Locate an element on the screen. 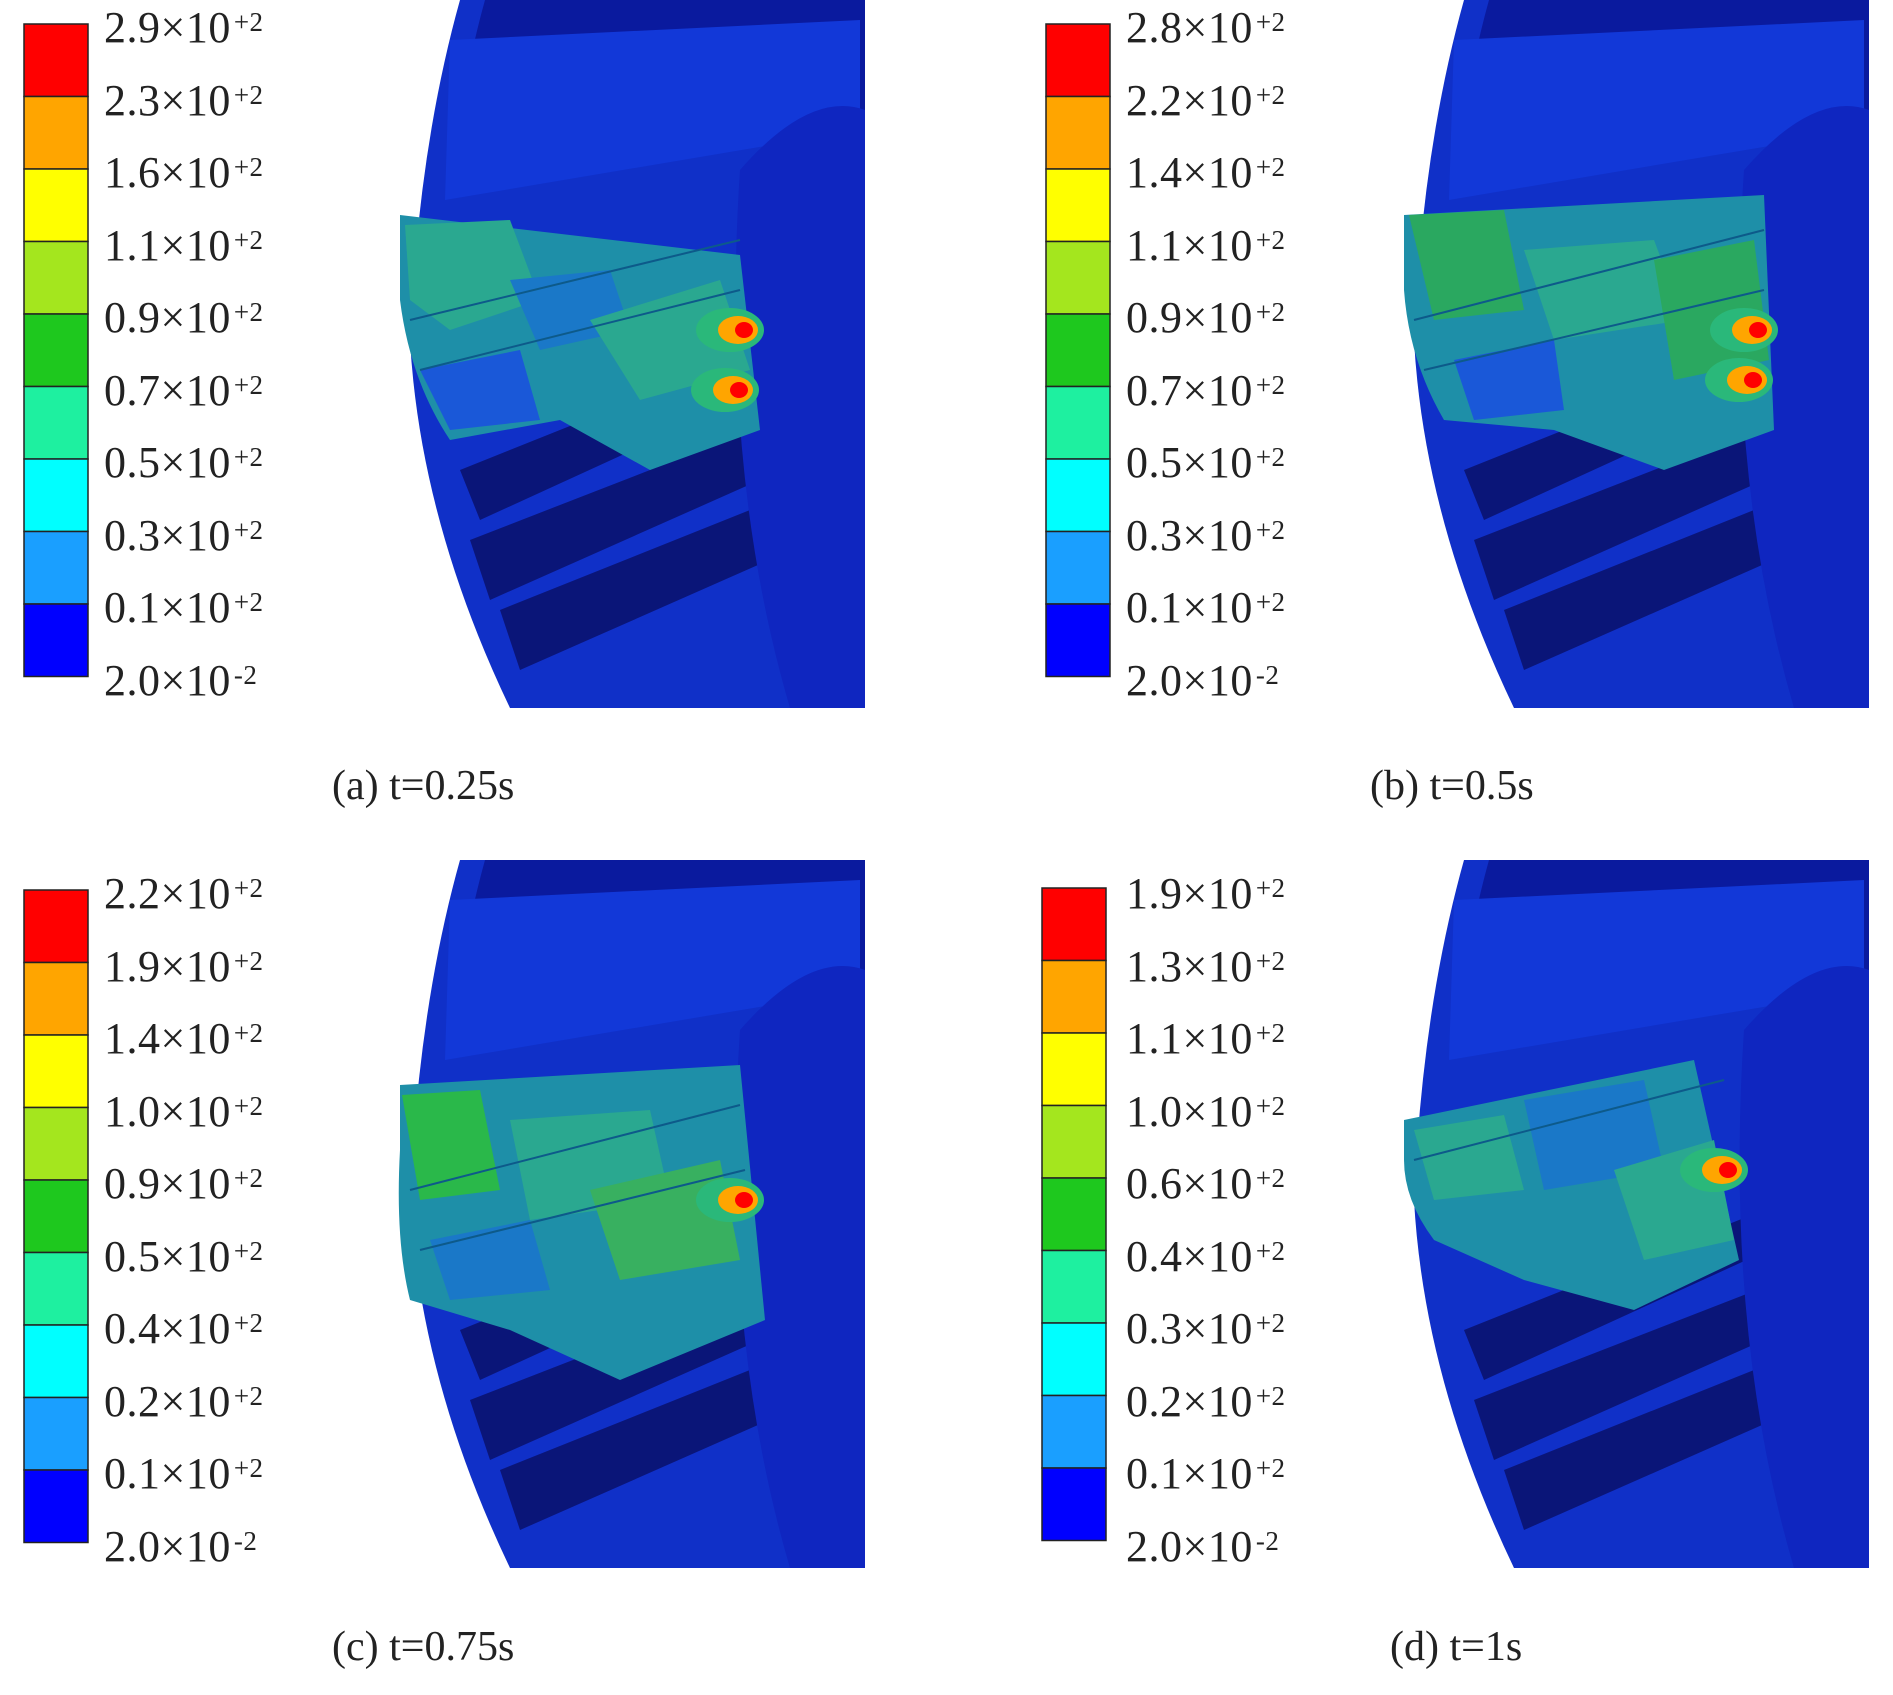  legend-label: 0.4×10 +2 is located at coordinates (1206, 1256).